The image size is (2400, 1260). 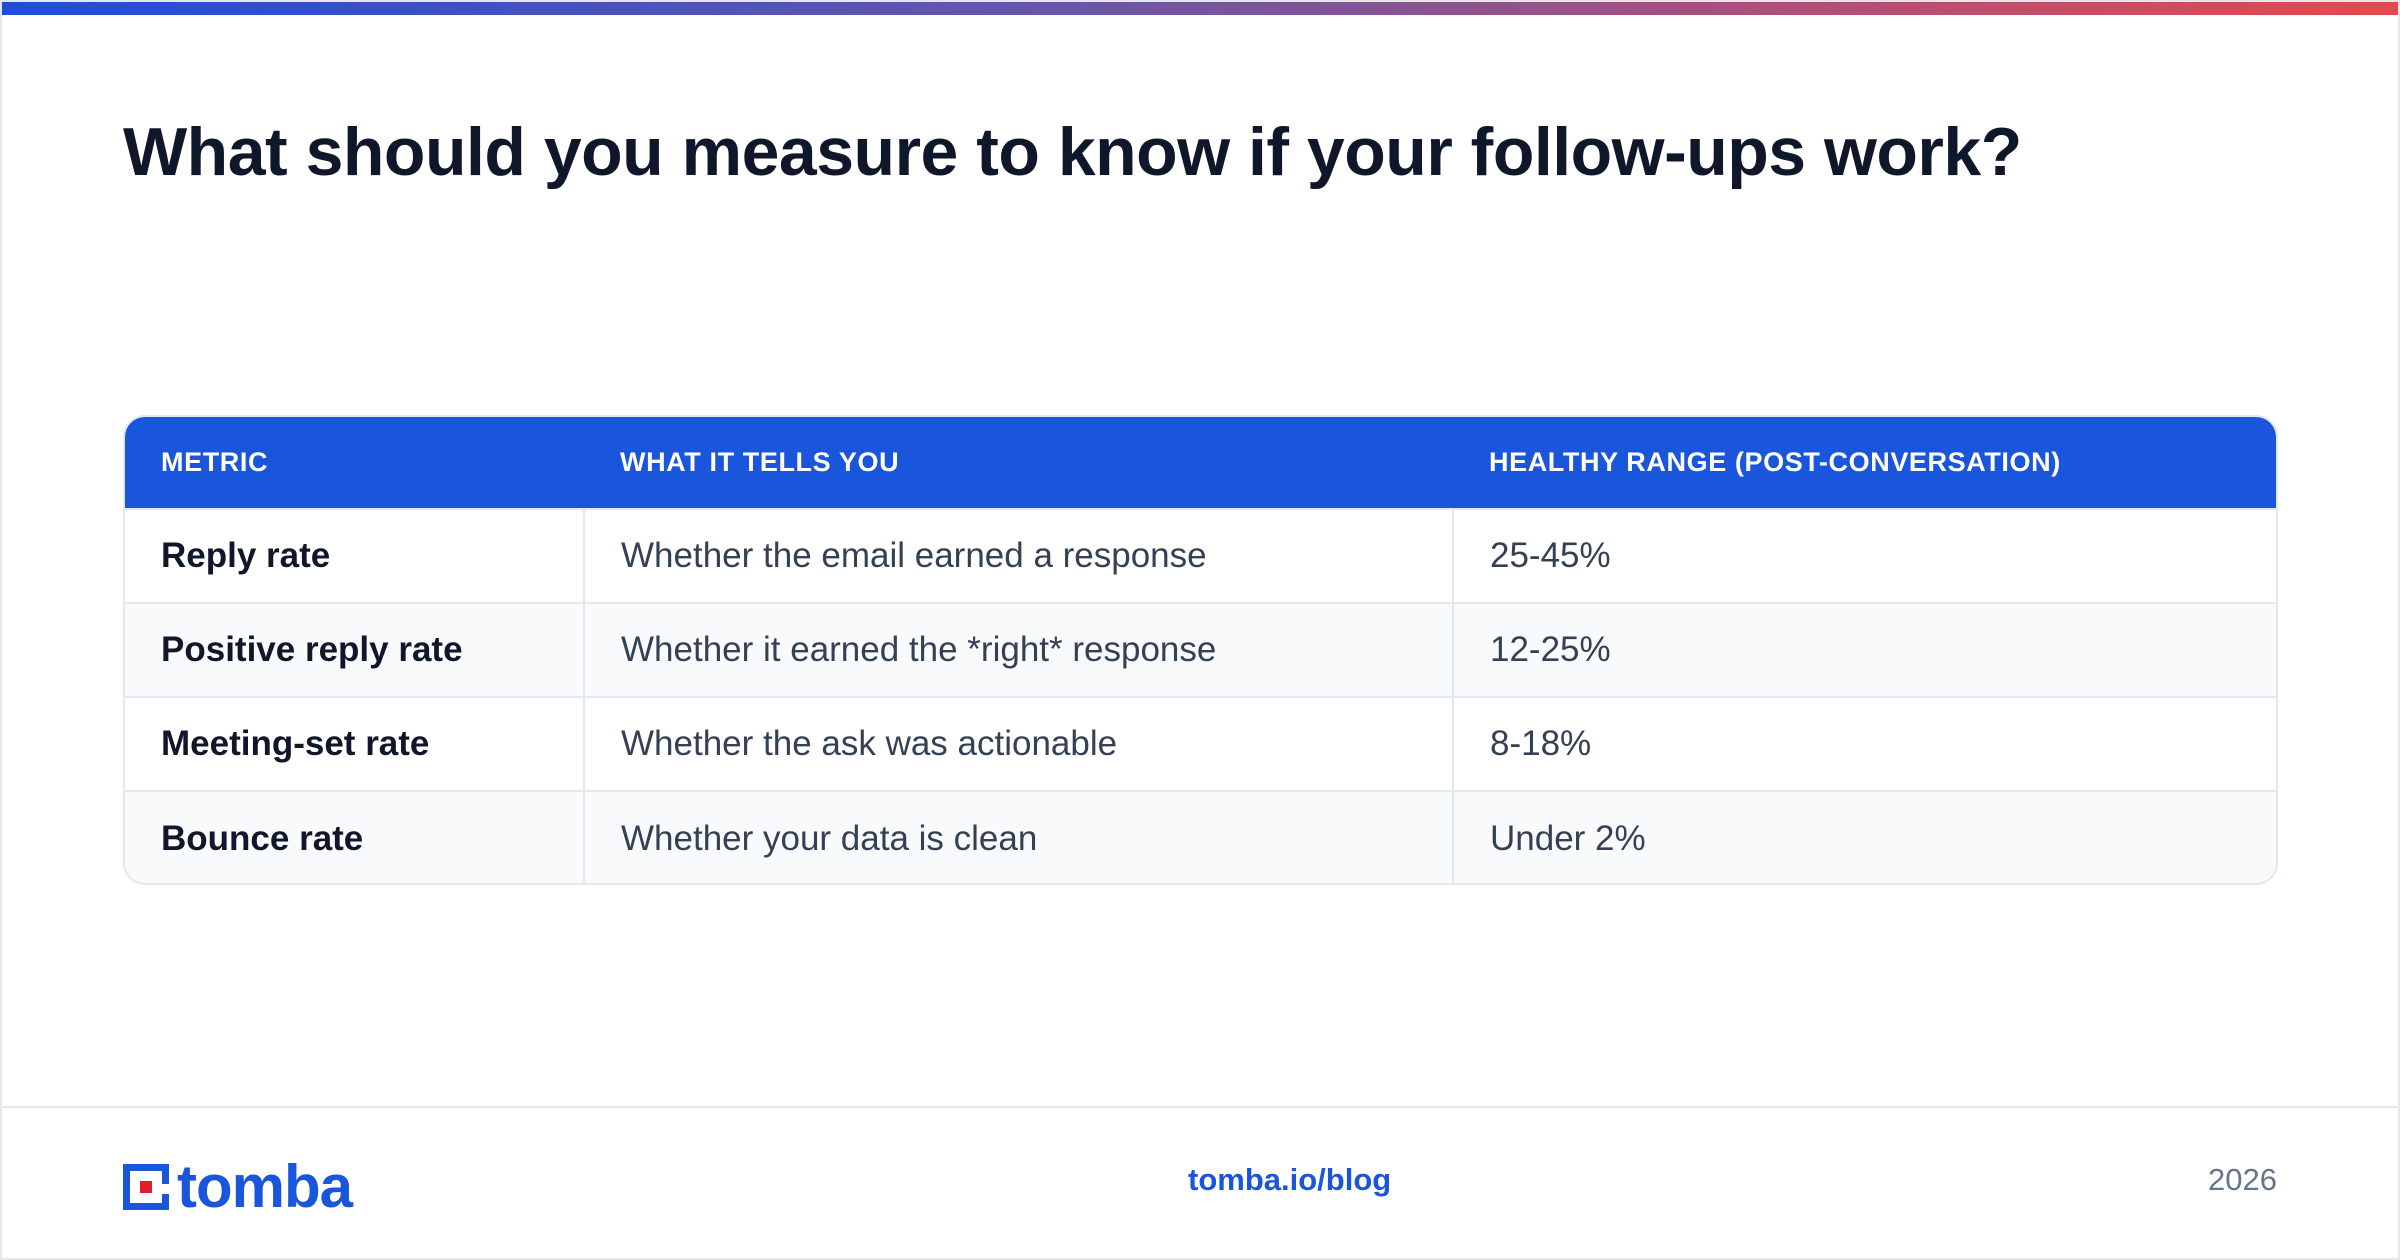 What do you see at coordinates (262, 838) in the screenshot?
I see `metric-cell: Bounce rate` at bounding box center [262, 838].